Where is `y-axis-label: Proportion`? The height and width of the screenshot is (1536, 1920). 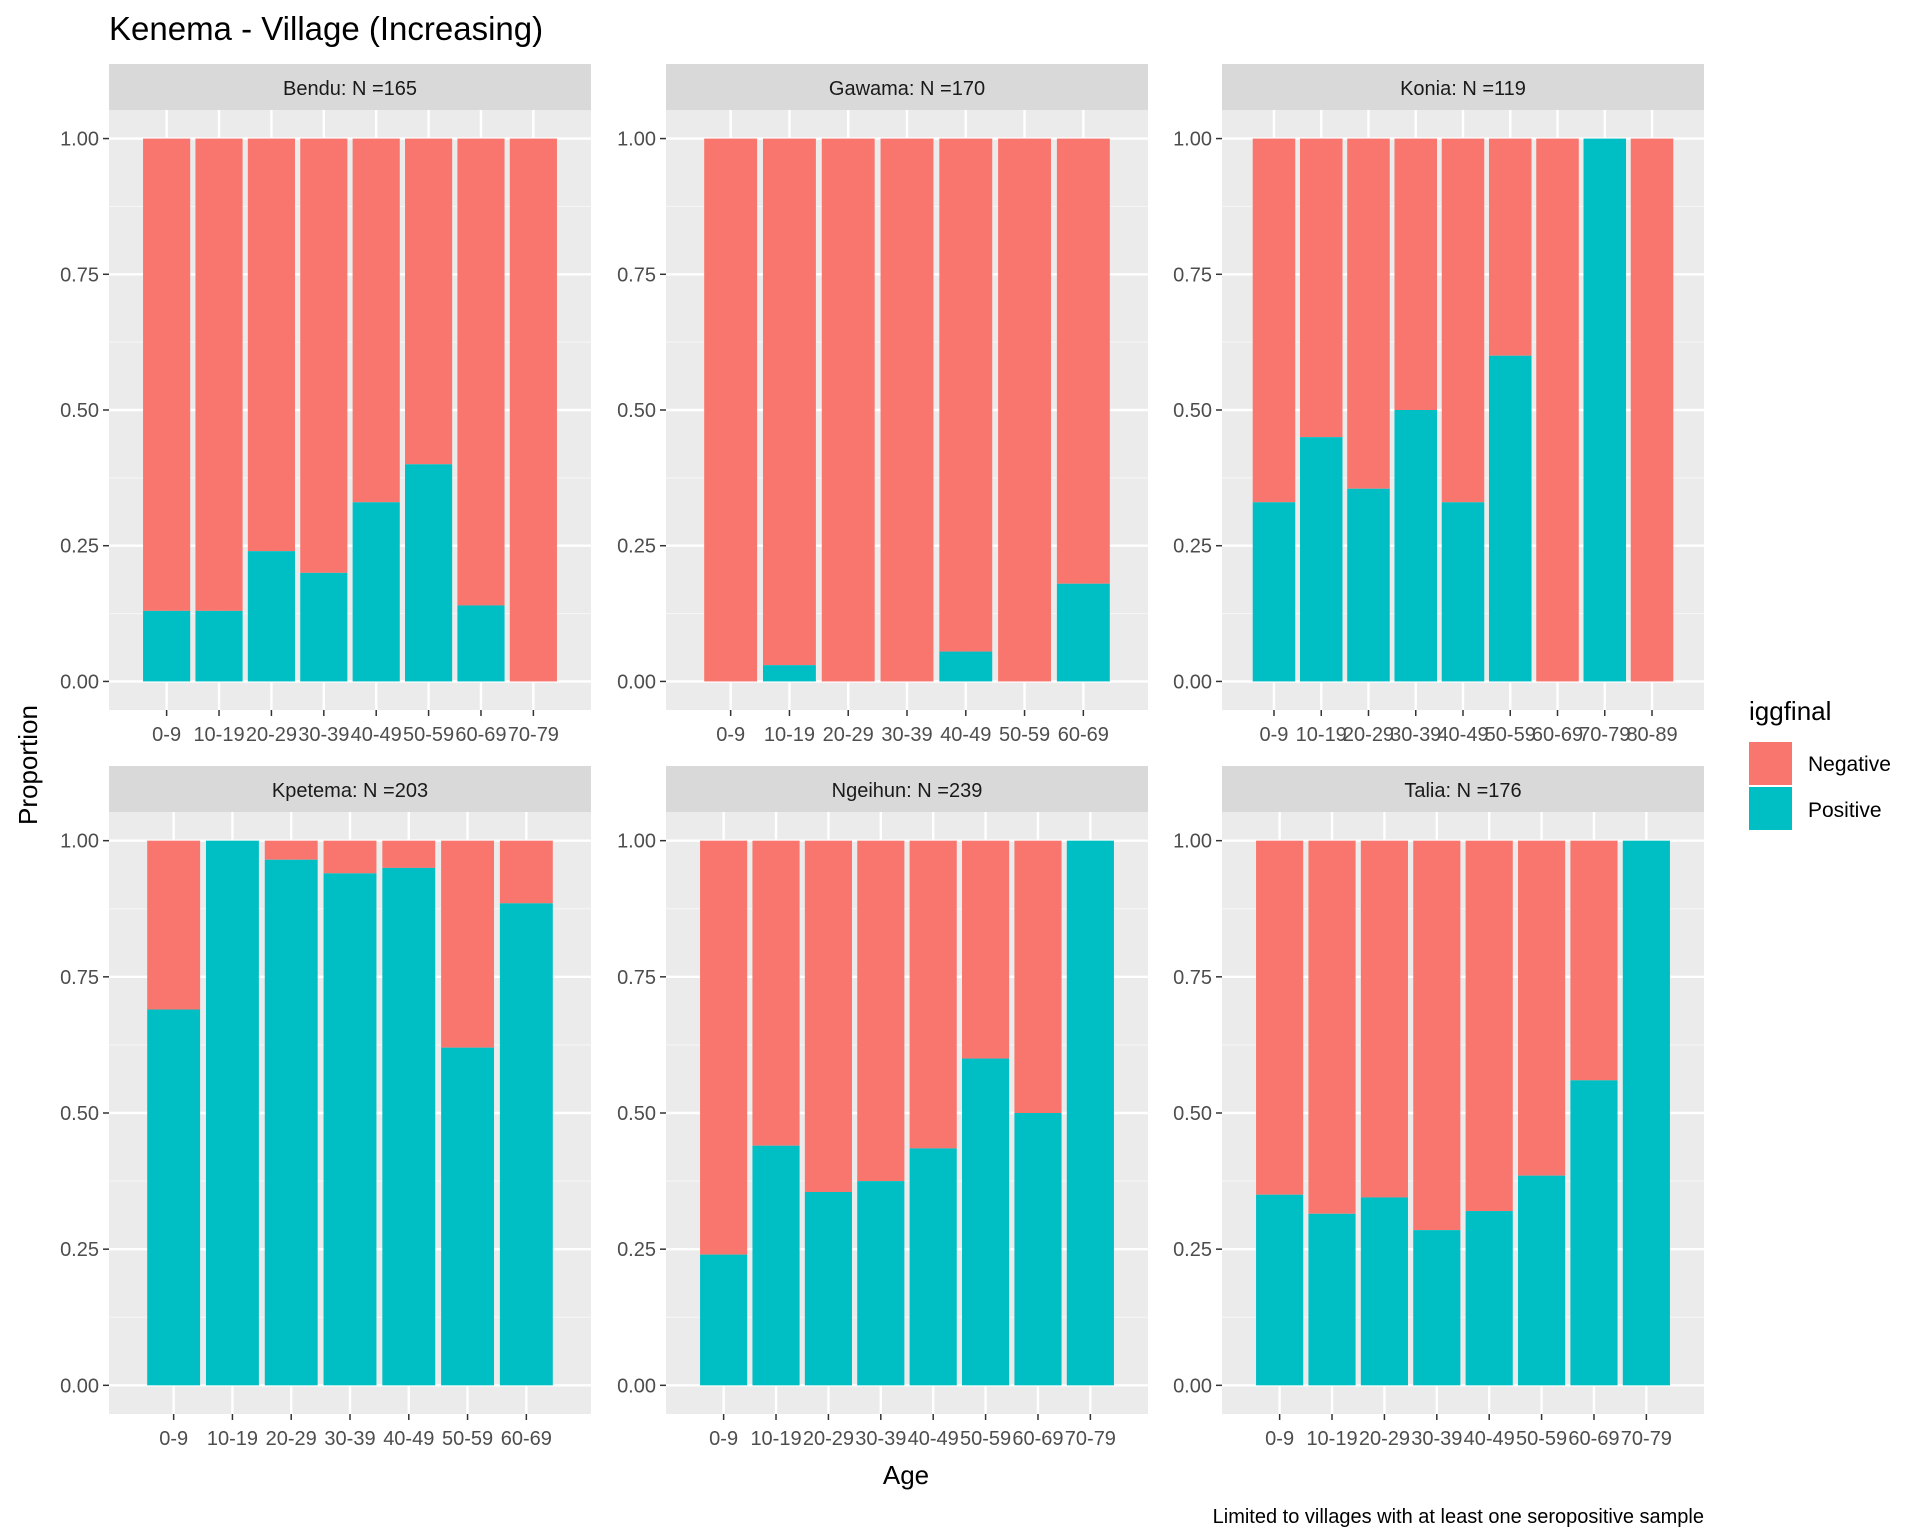 y-axis-label: Proportion is located at coordinates (28, 765).